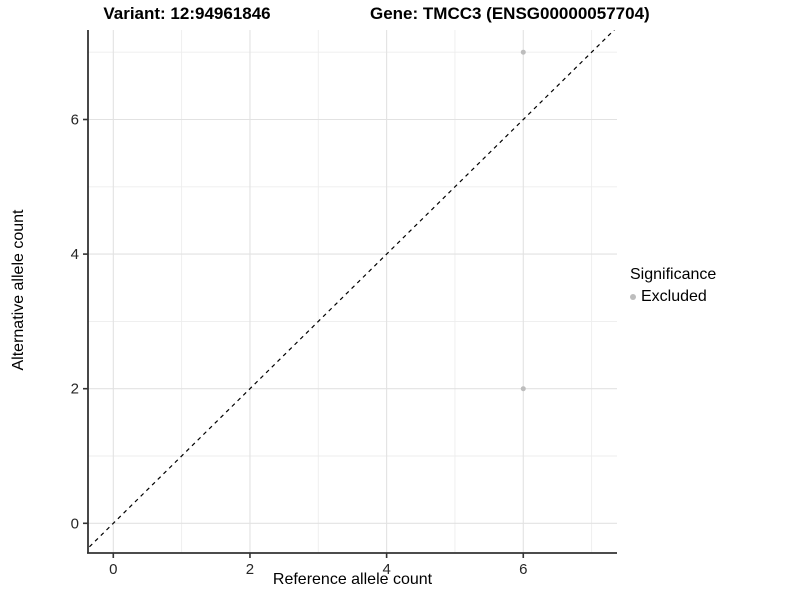 Image resolution: width=800 pixels, height=600 pixels. I want to click on x-tick-label: 6, so click(523, 569).